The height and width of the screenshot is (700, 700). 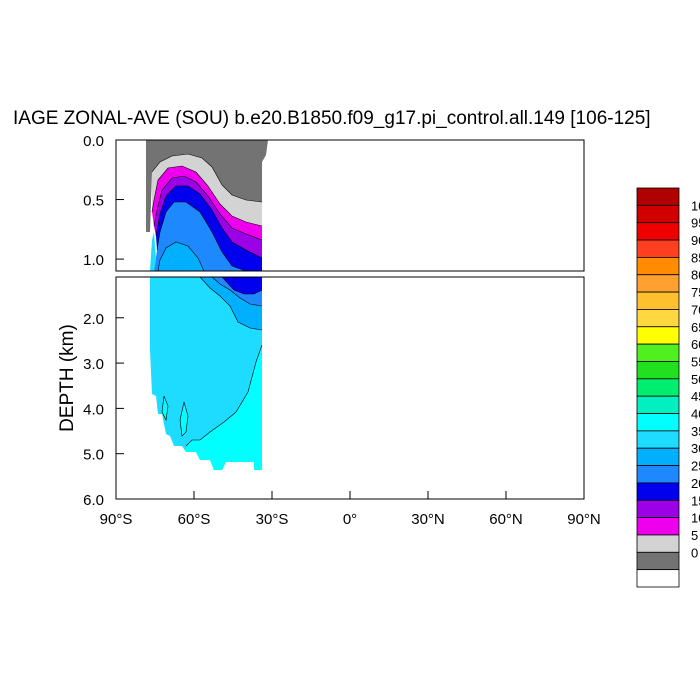 What do you see at coordinates (695, 466) in the screenshot?
I see `colorbar-label: 25` at bounding box center [695, 466].